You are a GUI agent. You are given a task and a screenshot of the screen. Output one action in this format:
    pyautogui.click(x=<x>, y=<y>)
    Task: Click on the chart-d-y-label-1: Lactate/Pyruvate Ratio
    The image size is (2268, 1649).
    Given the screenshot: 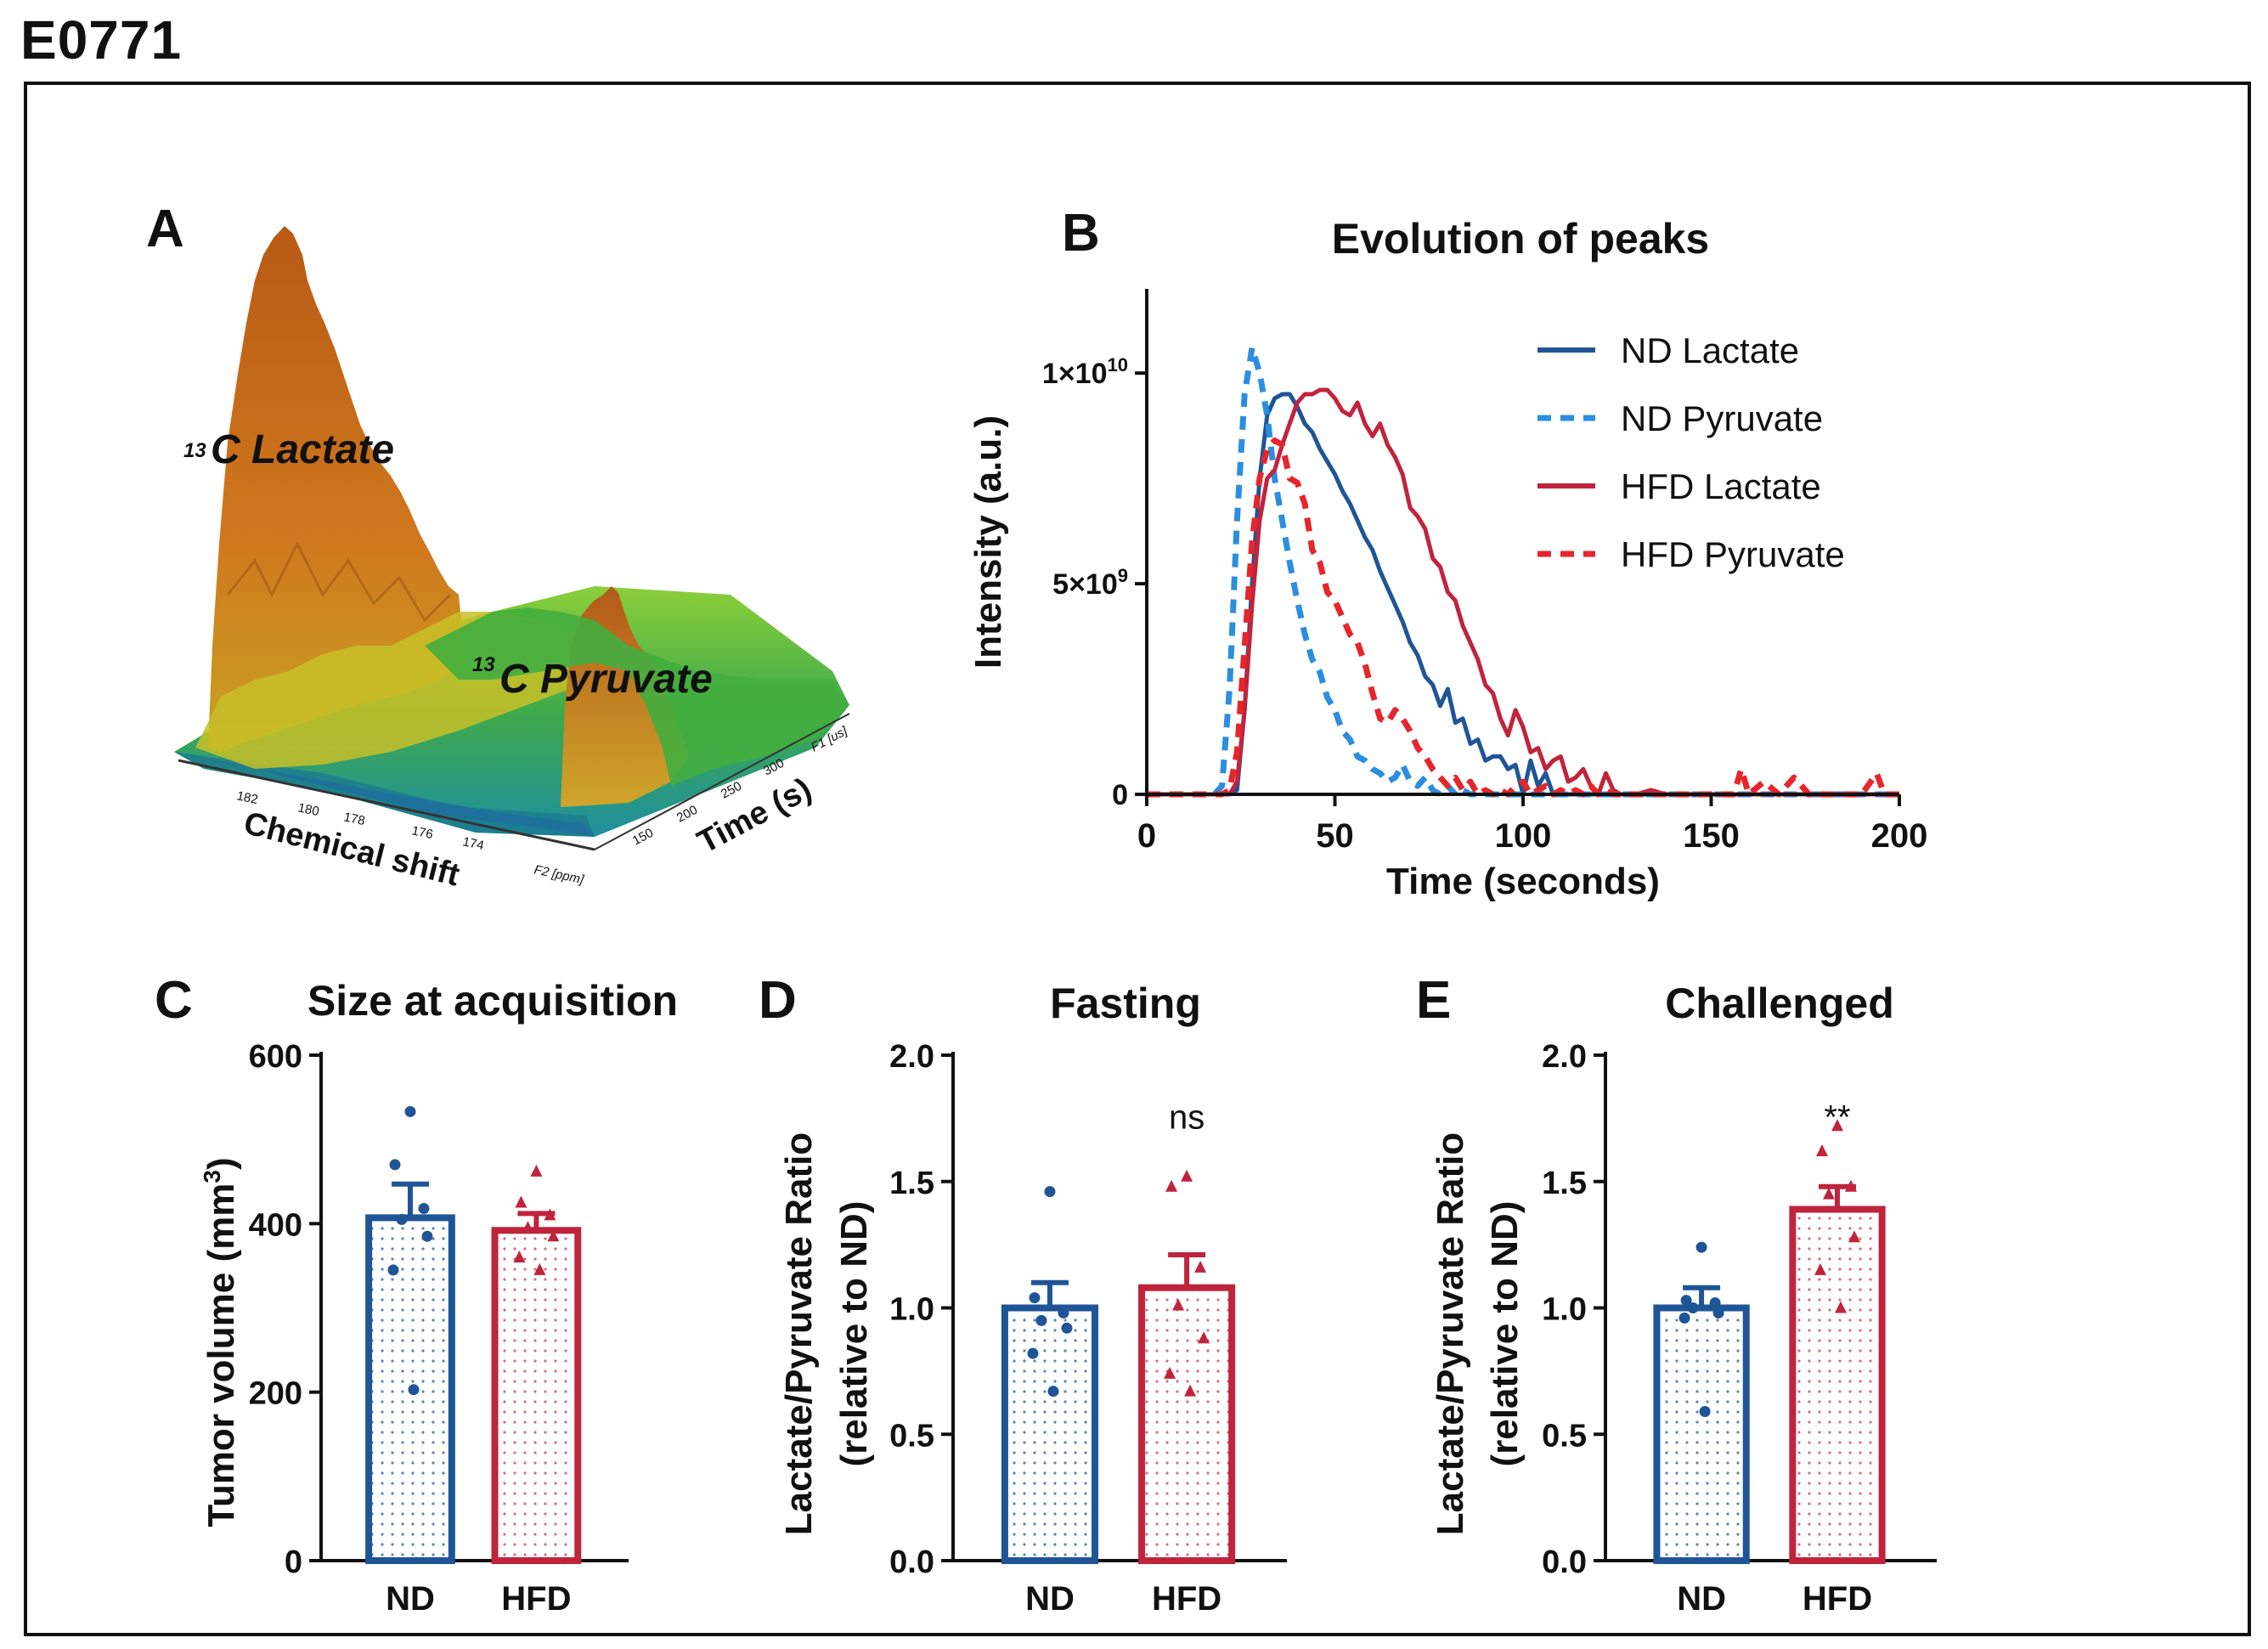 What is the action you would take?
    pyautogui.click(x=799, y=1333)
    